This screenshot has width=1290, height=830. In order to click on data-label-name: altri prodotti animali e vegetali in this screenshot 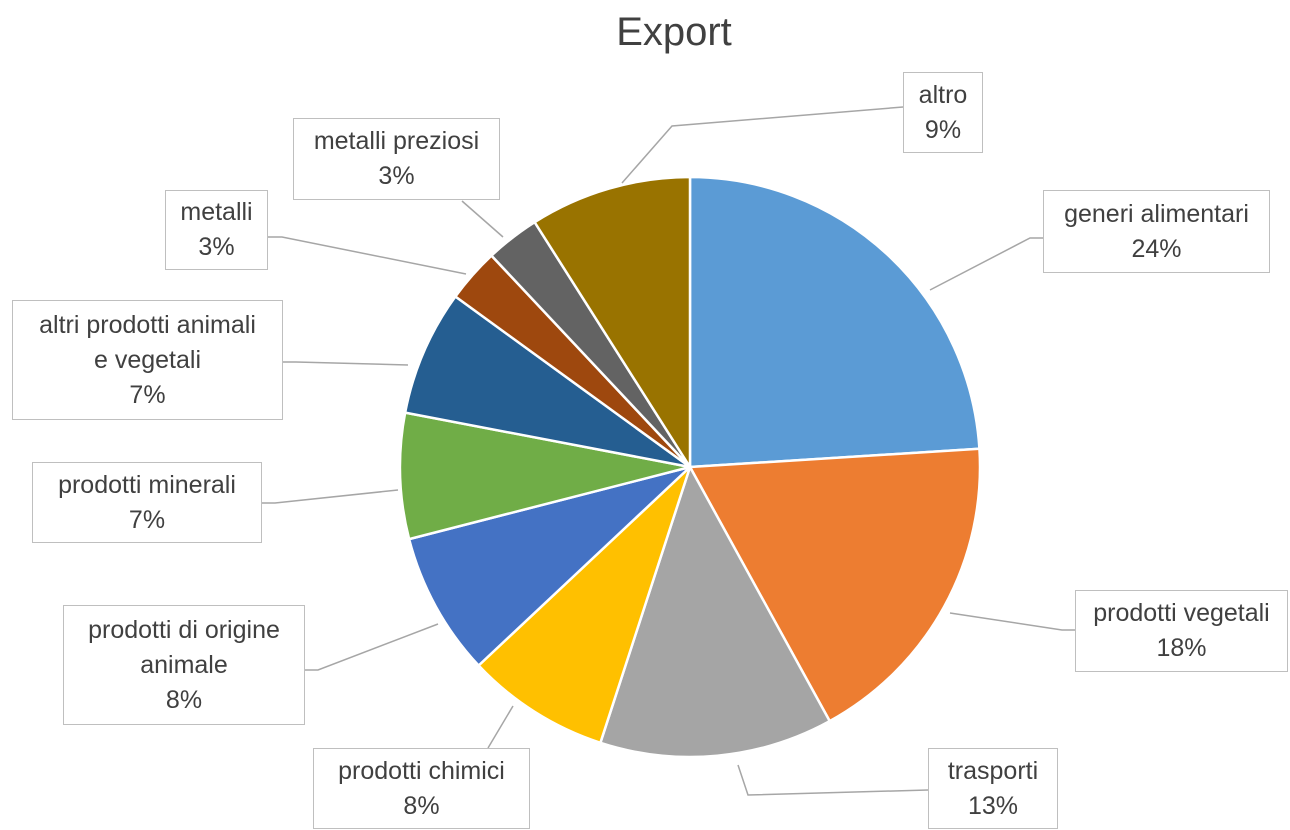, I will do `click(147, 342)`.